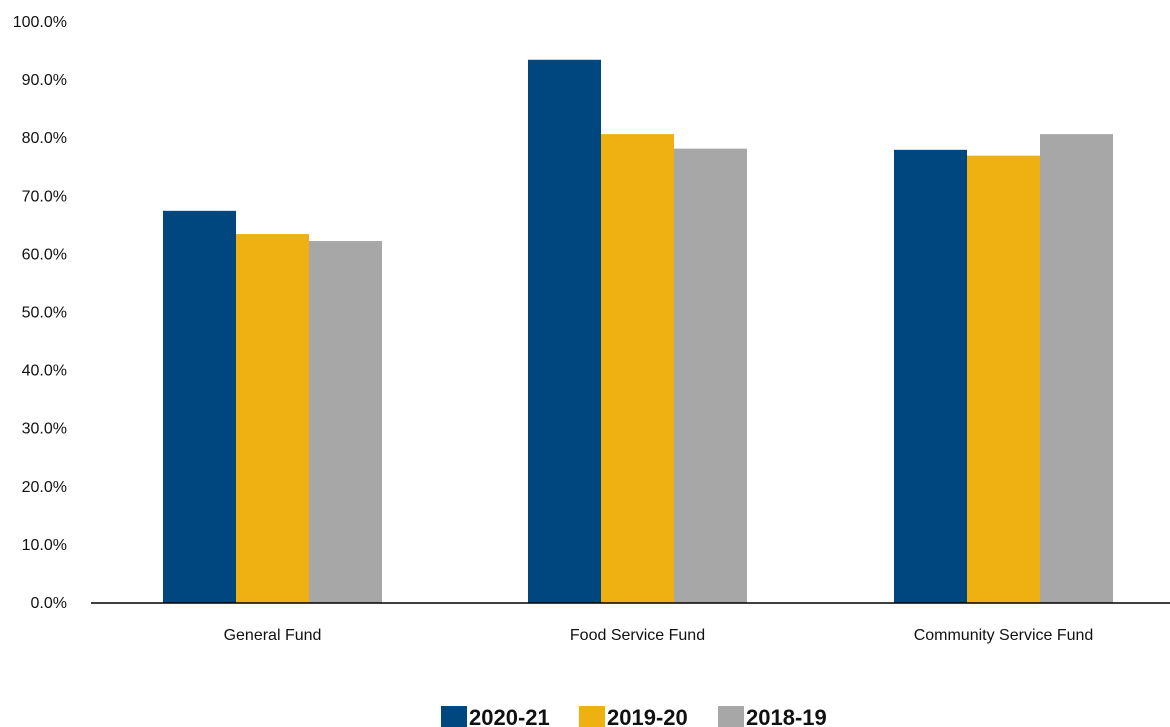 The image size is (1170, 727). Describe the element at coordinates (509, 716) in the screenshot. I see `legend-label: 2020-21` at that location.